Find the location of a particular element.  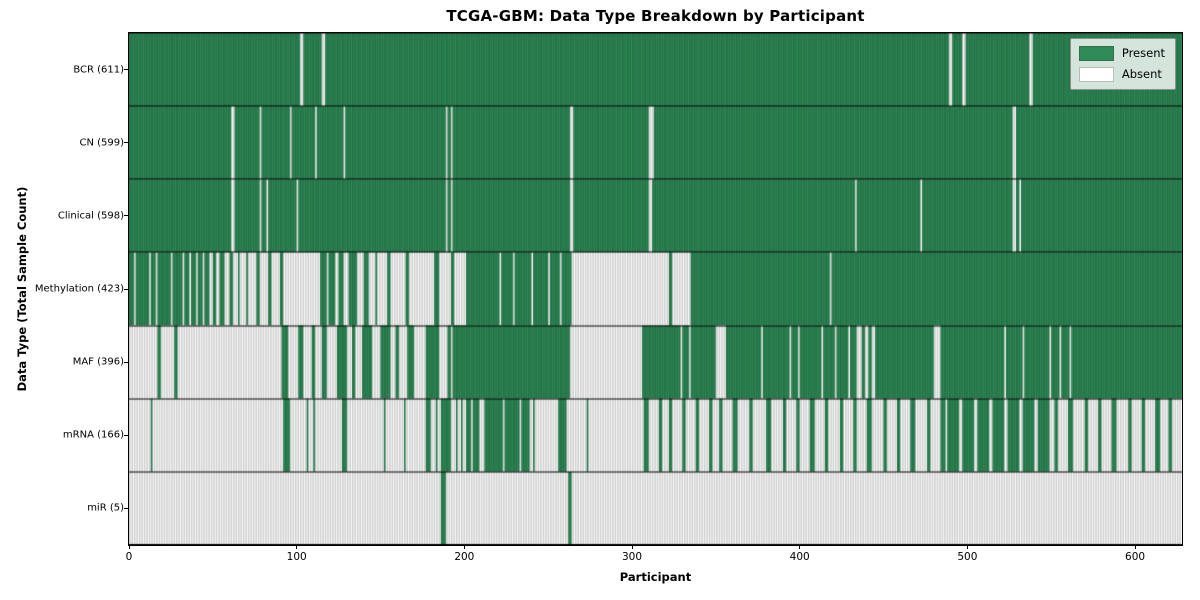

legend-item-present: Present is located at coordinates (1121, 53).